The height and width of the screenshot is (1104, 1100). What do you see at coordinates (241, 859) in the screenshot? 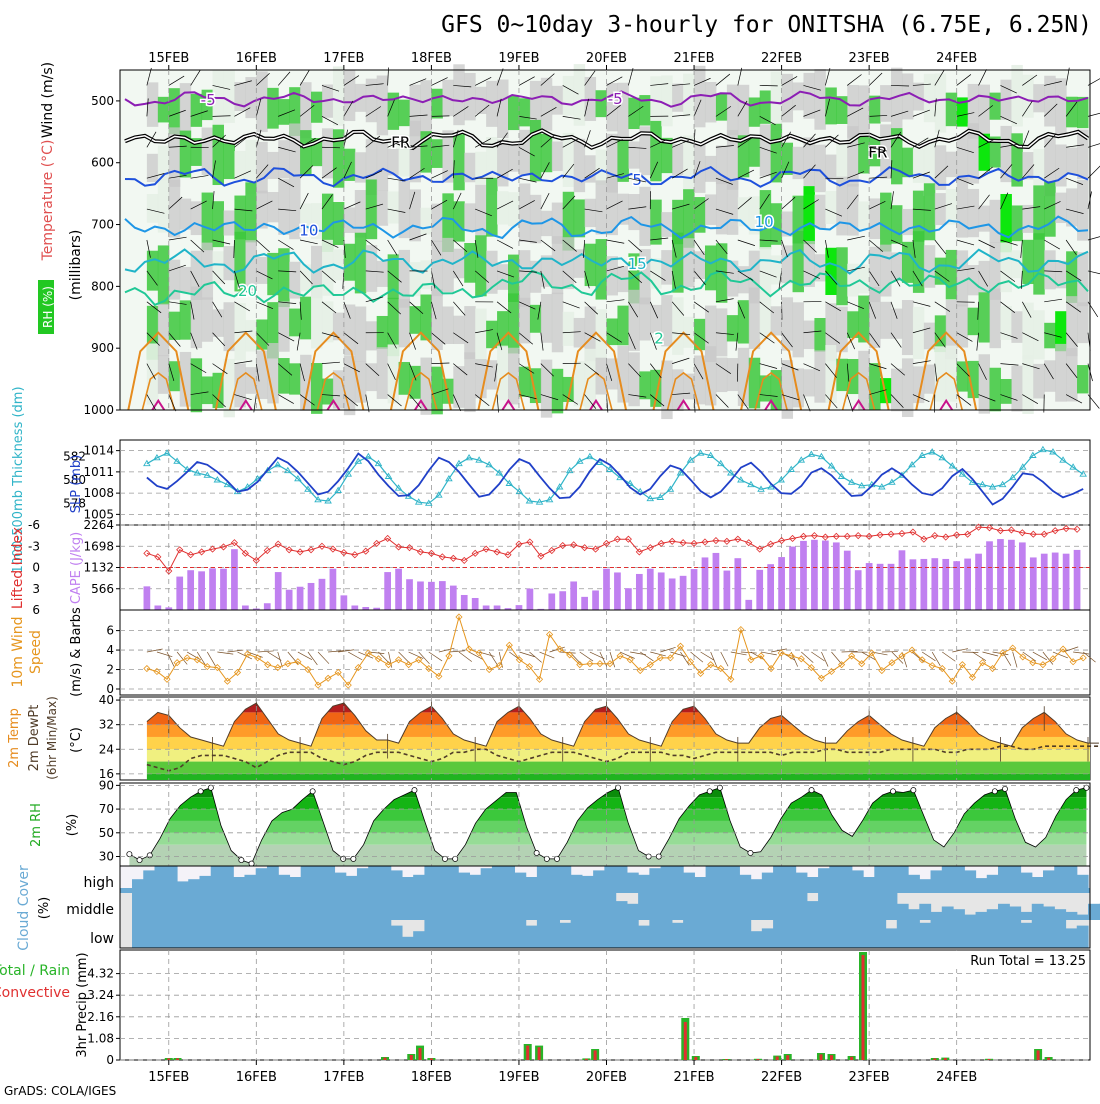
I see `rh2m-point` at bounding box center [241, 859].